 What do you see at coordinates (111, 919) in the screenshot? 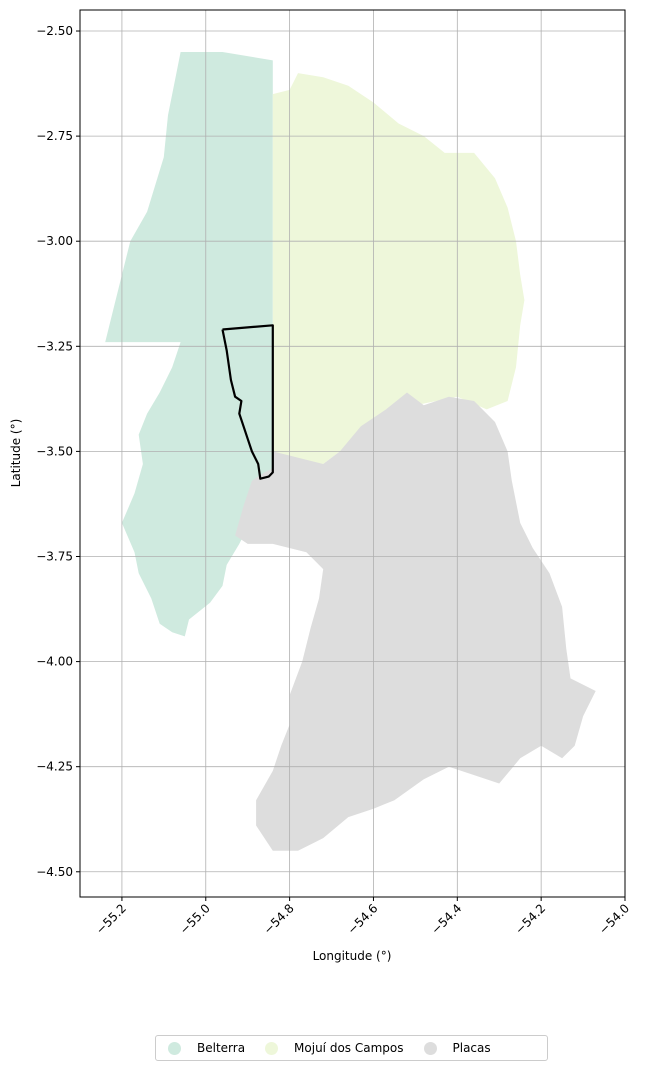
I see `x-tick-label: −55.2` at bounding box center [111, 919].